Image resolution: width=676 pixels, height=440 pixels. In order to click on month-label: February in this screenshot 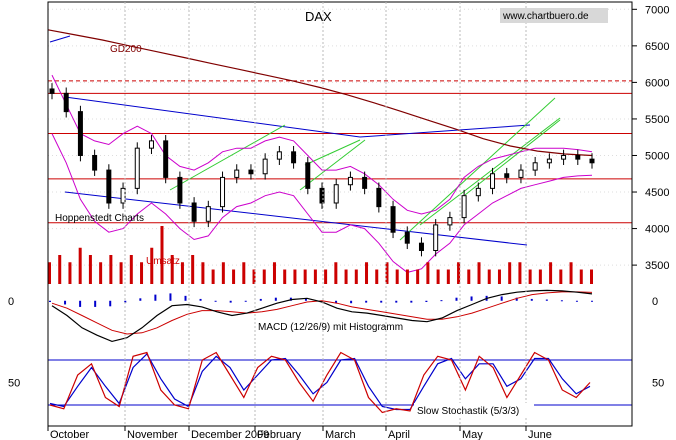, I will do `click(279, 434)`.